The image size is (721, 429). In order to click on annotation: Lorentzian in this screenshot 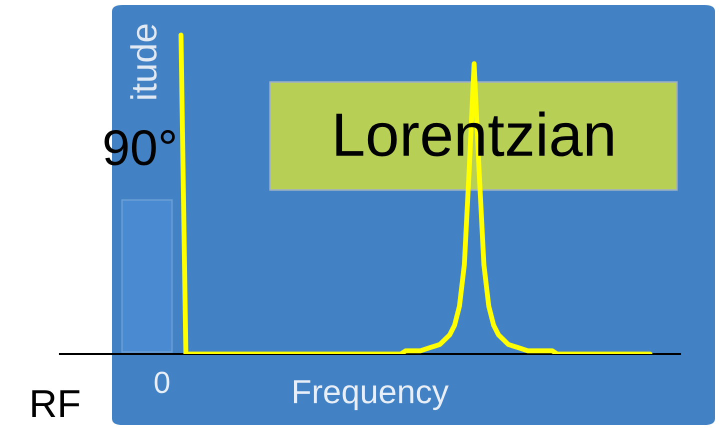, I will do `click(474, 134)`.